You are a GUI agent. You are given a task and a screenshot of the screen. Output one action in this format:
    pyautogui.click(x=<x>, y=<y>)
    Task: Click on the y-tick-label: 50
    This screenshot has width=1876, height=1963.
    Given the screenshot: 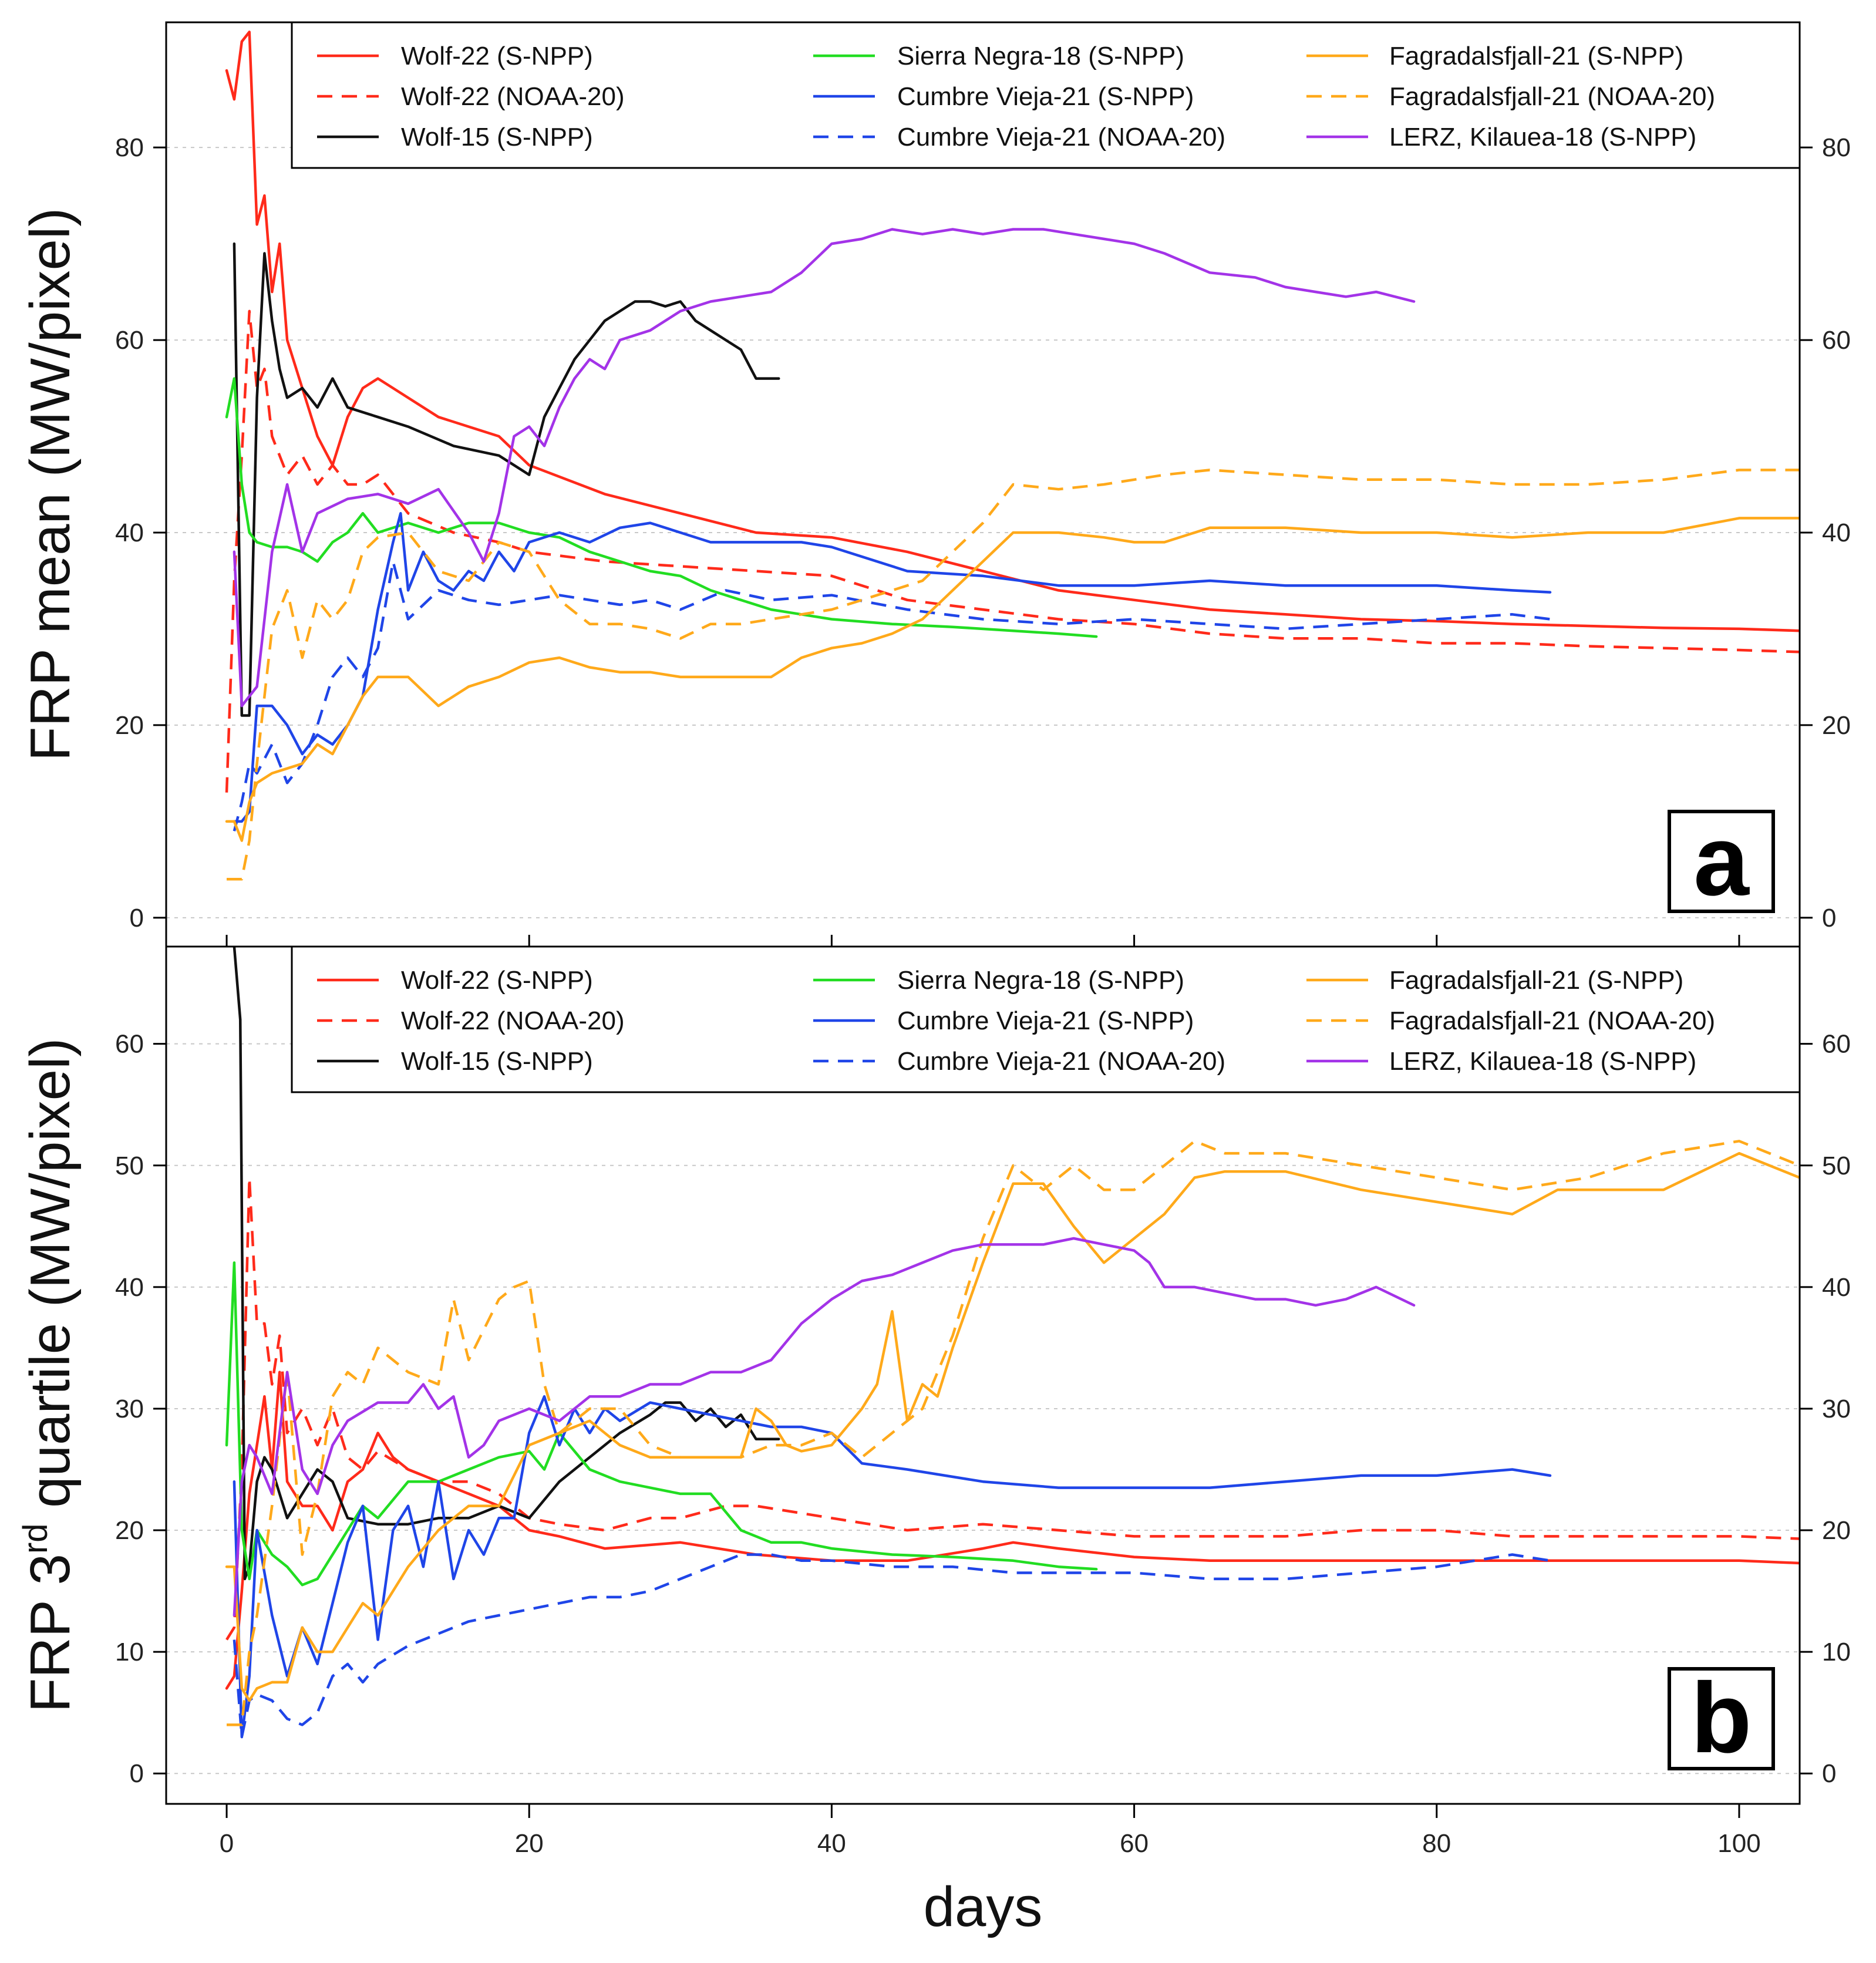 What is the action you would take?
    pyautogui.click(x=129, y=1165)
    